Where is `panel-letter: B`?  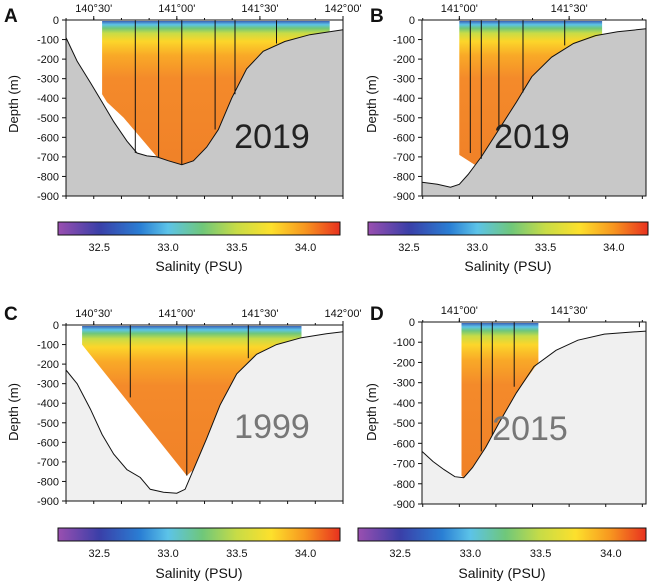 panel-letter: B is located at coordinates (377, 16).